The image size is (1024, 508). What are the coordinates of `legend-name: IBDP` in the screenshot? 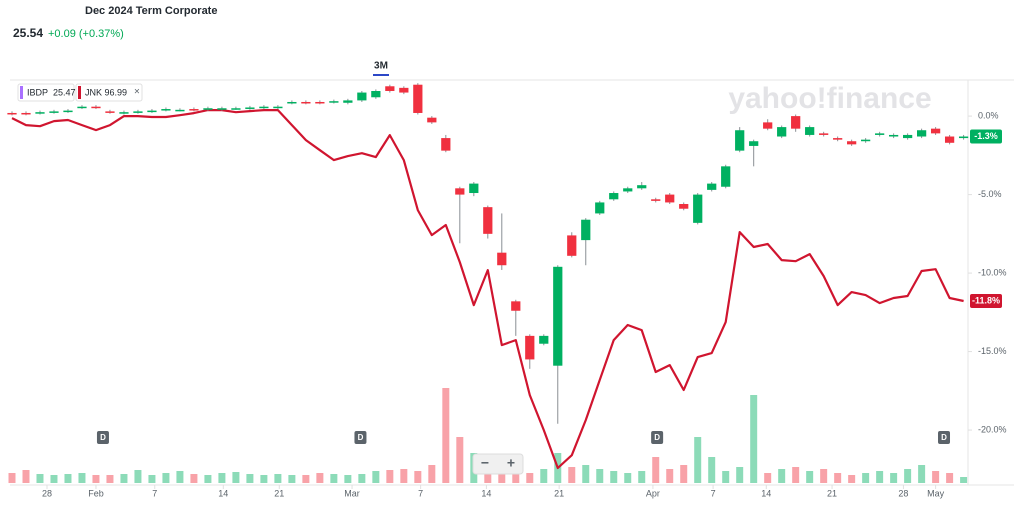 It's located at (37, 92).